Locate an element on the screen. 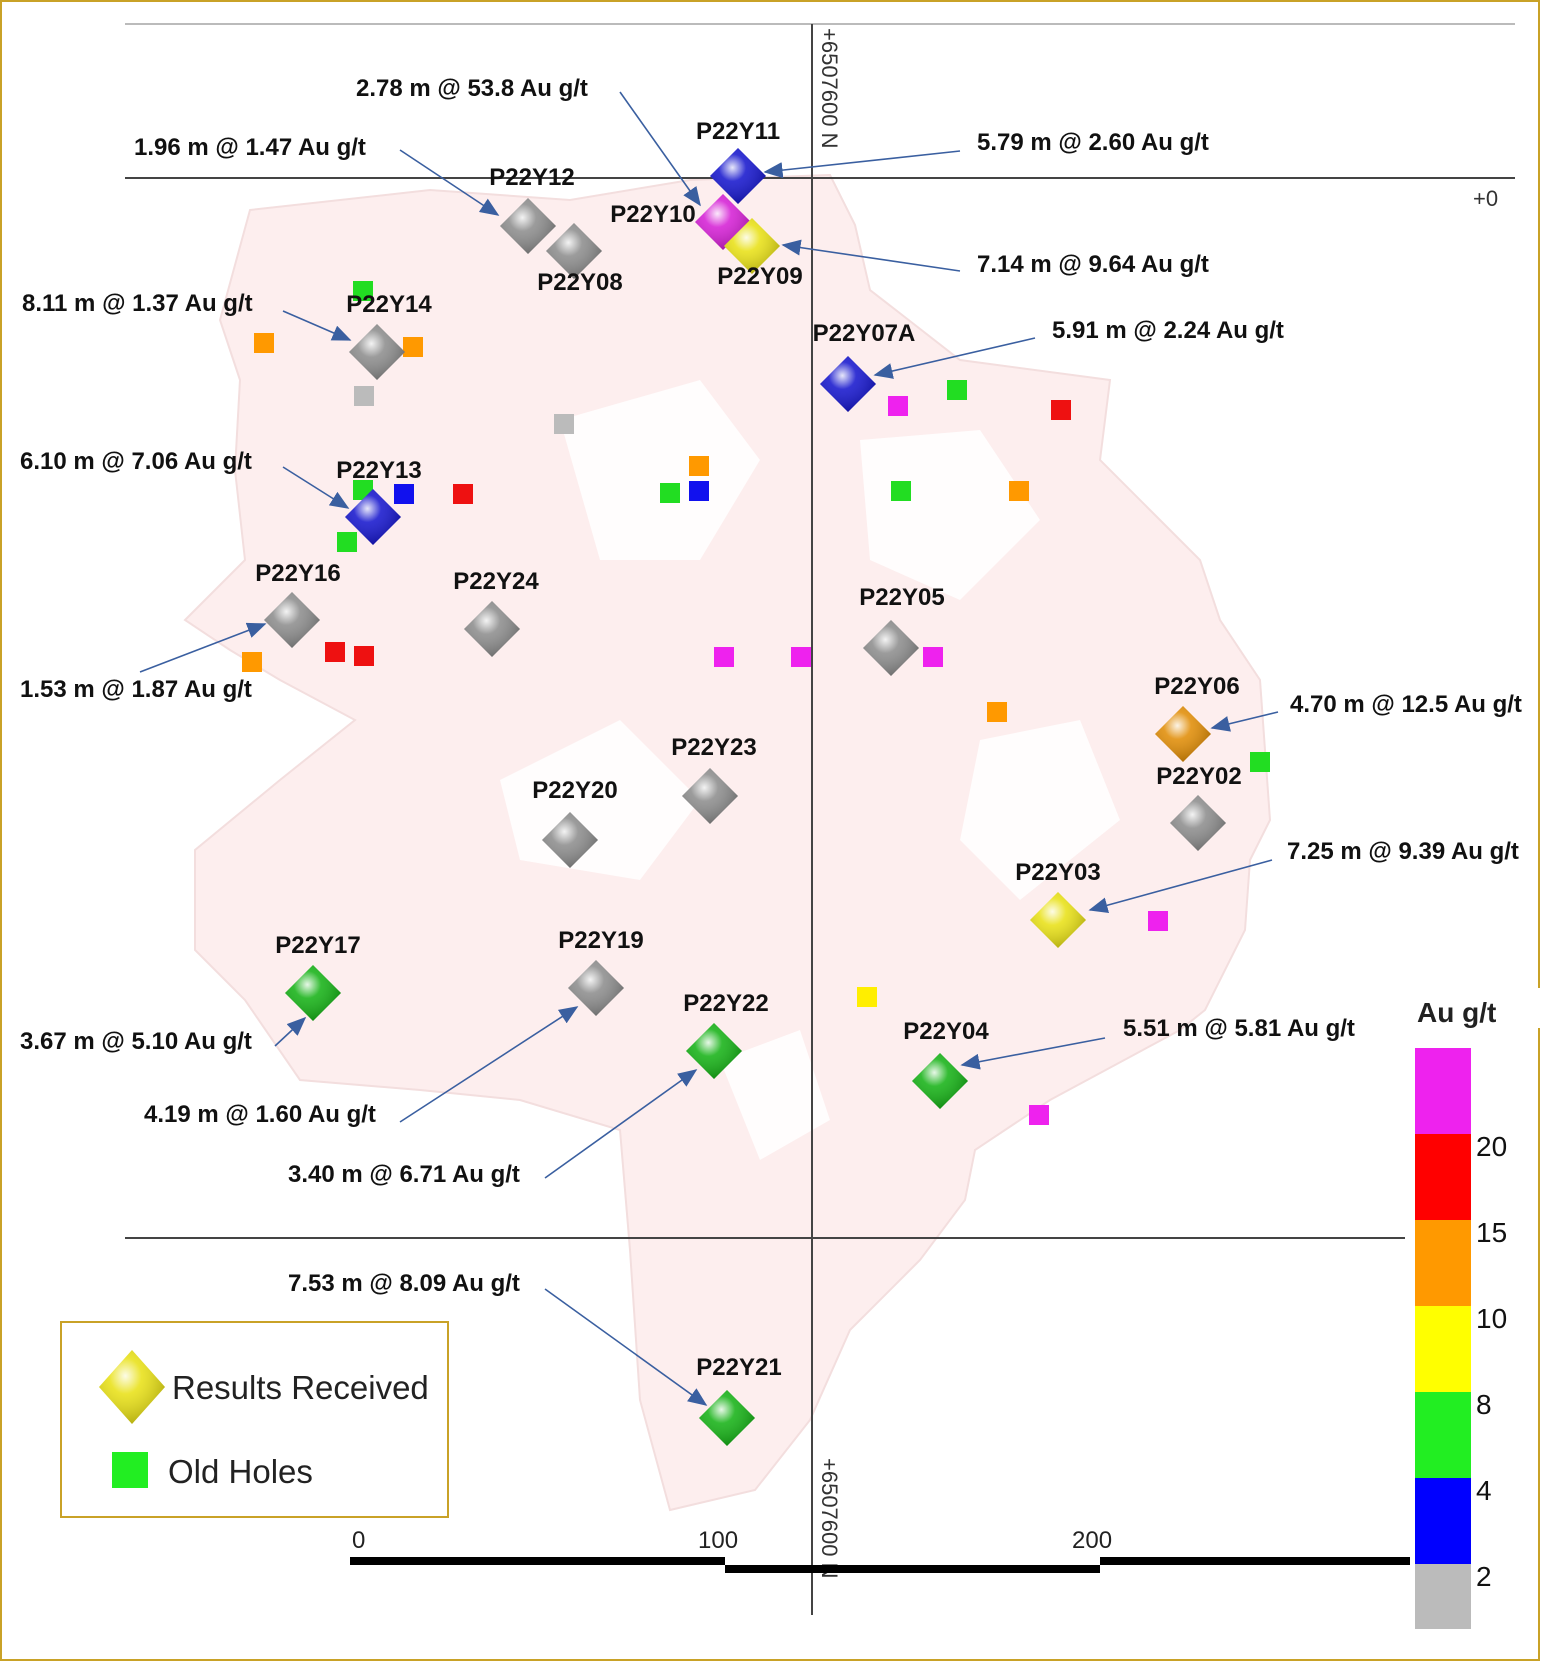  hole-label: P22Y24 is located at coordinates (496, 581).